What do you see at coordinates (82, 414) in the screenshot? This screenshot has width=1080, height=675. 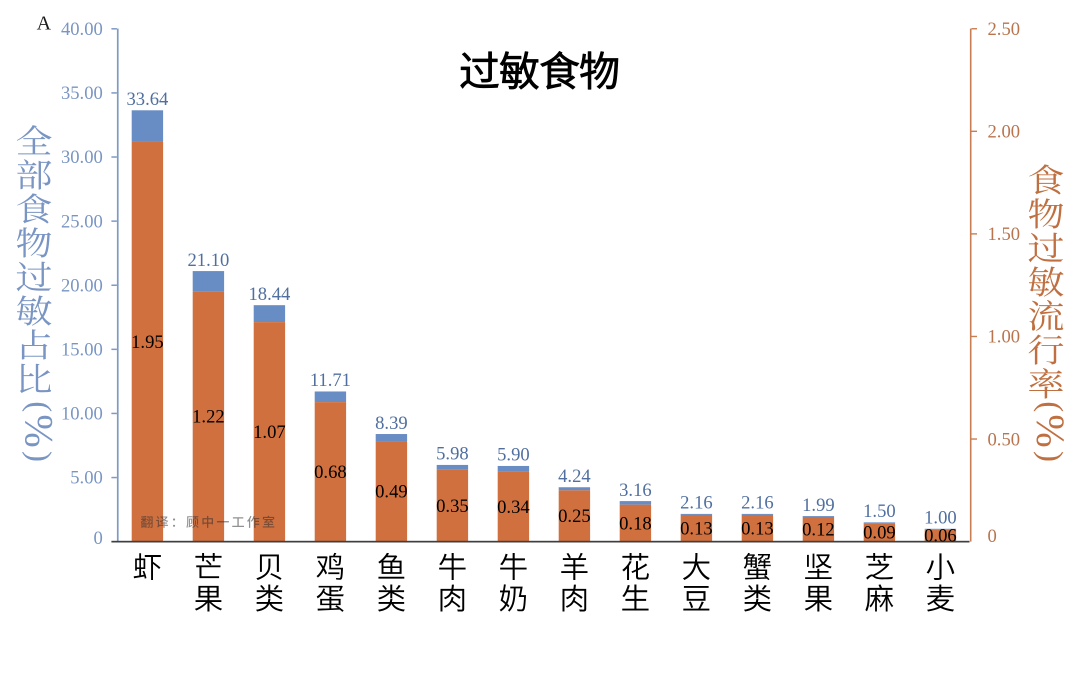 I see `svg-text: 10.00` at bounding box center [82, 414].